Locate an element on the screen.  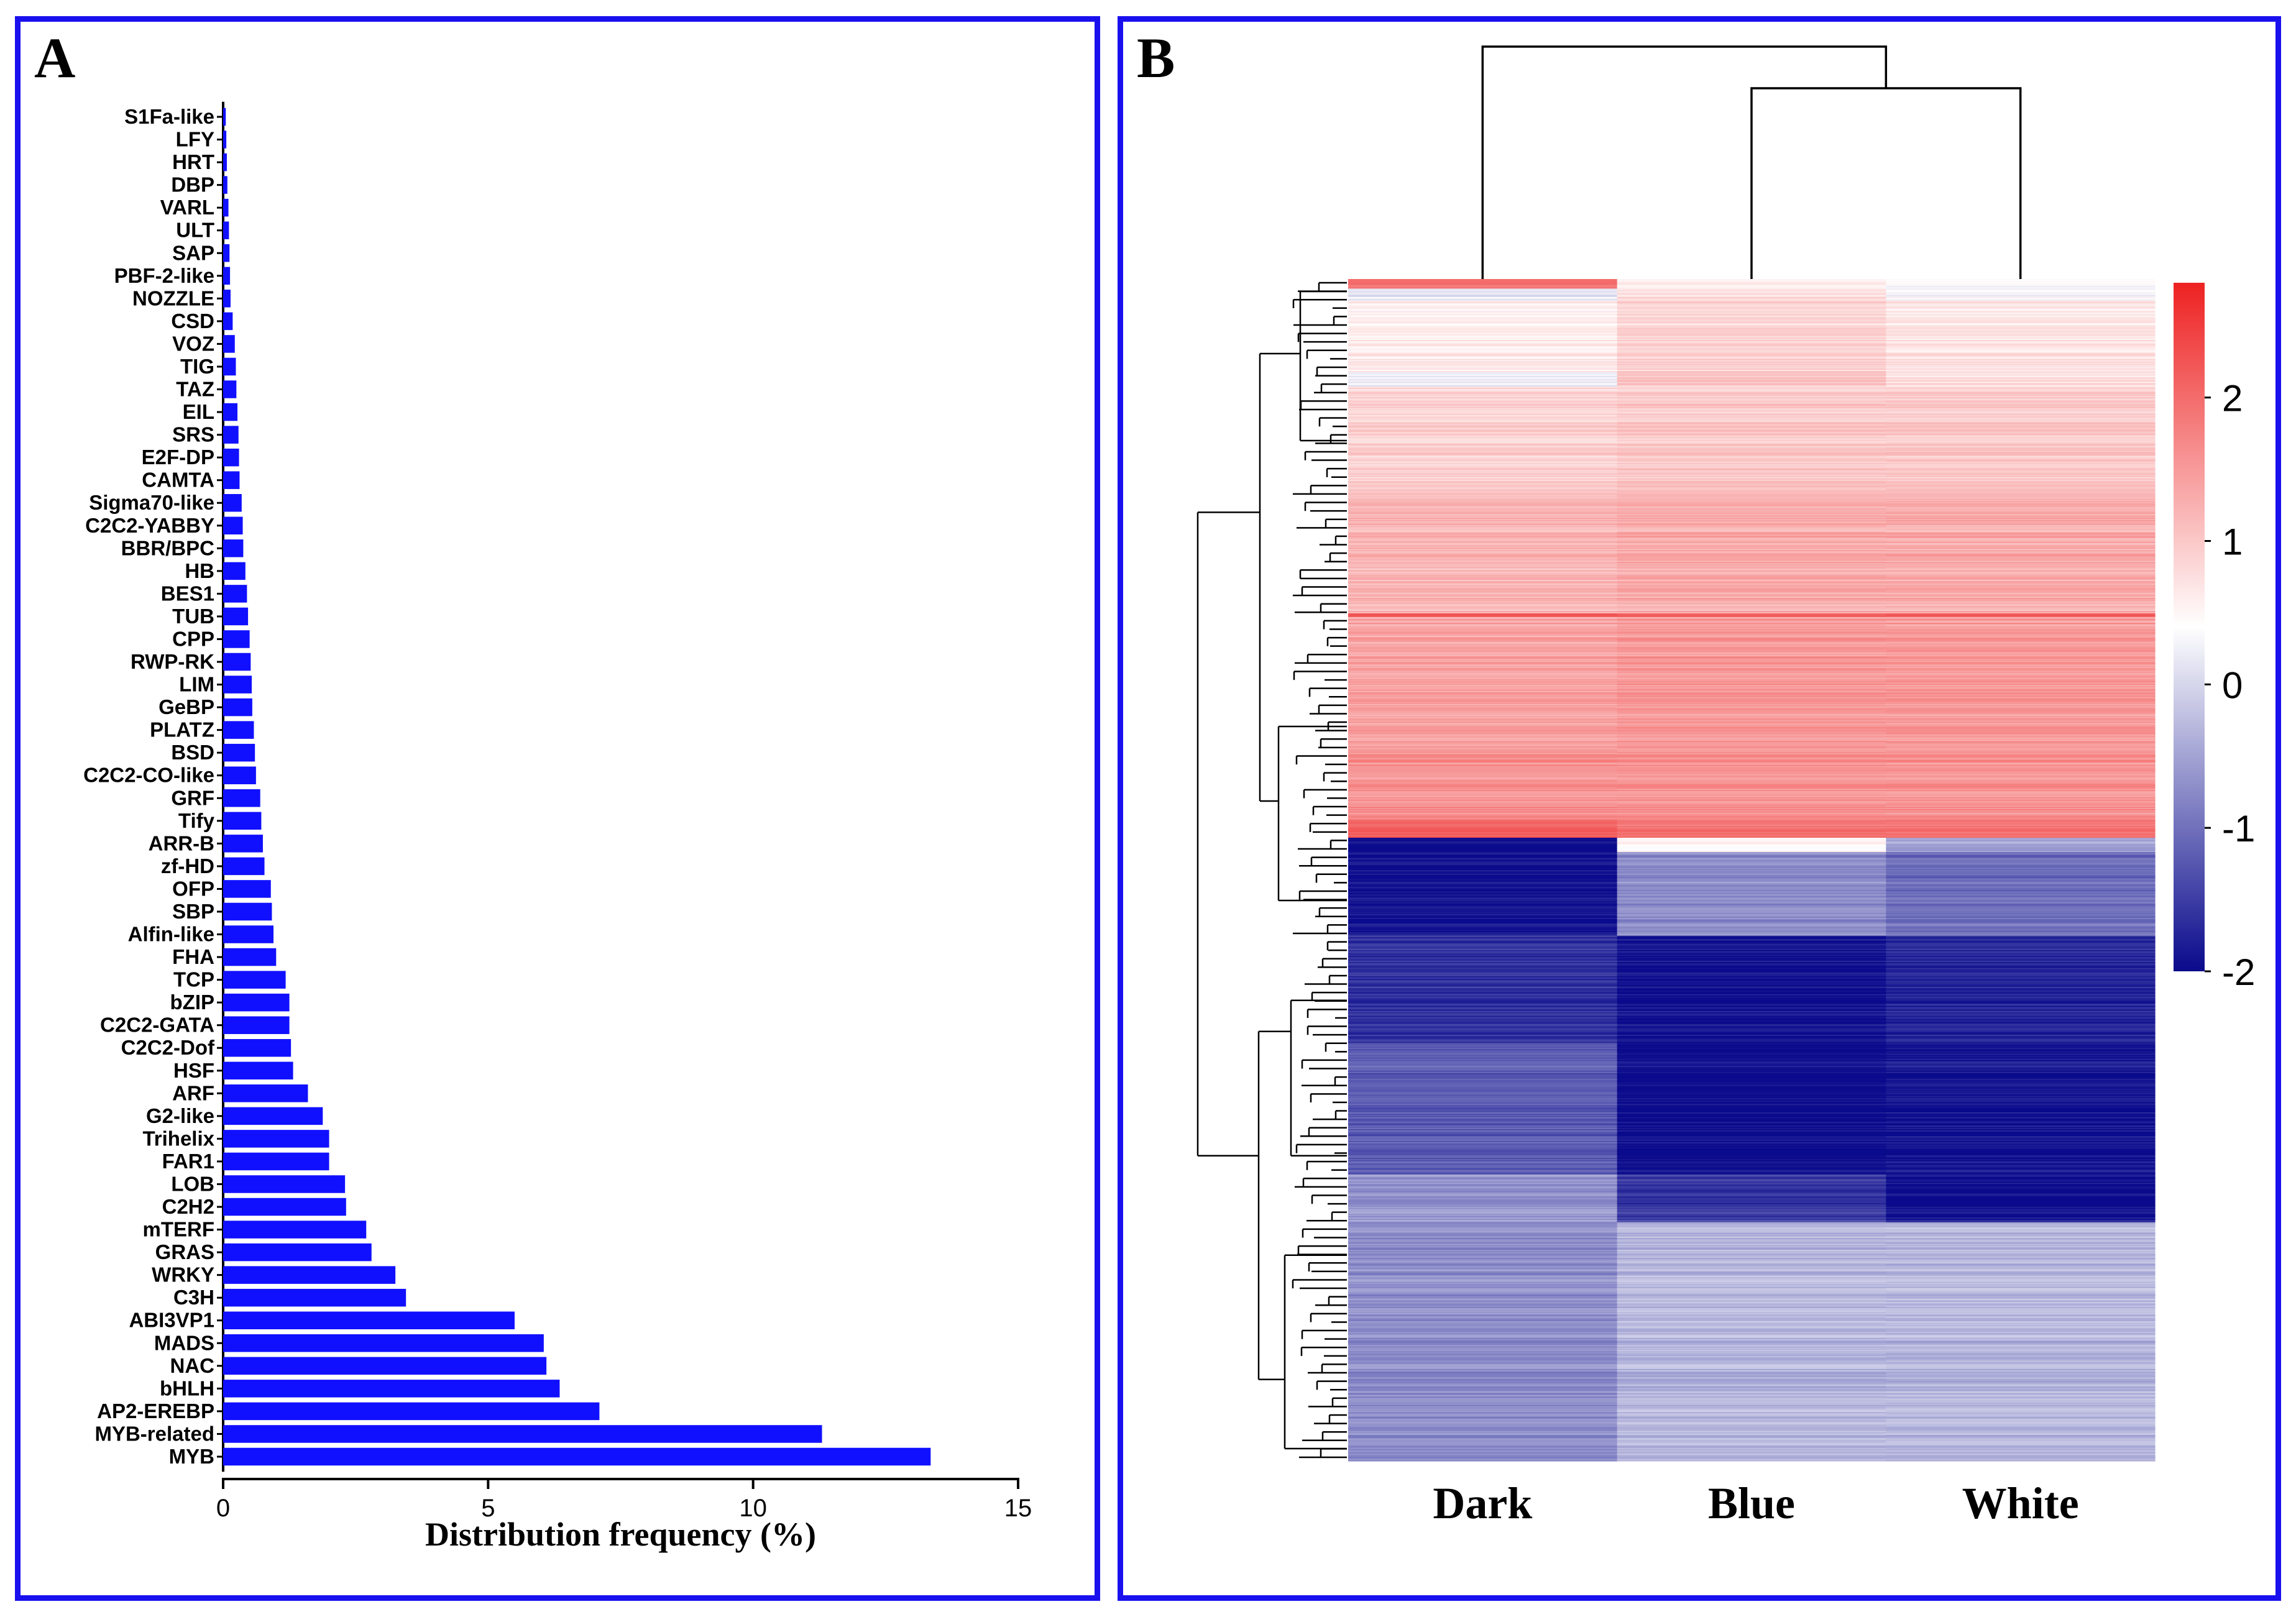
category-label: WRKY is located at coordinates (183, 1274).